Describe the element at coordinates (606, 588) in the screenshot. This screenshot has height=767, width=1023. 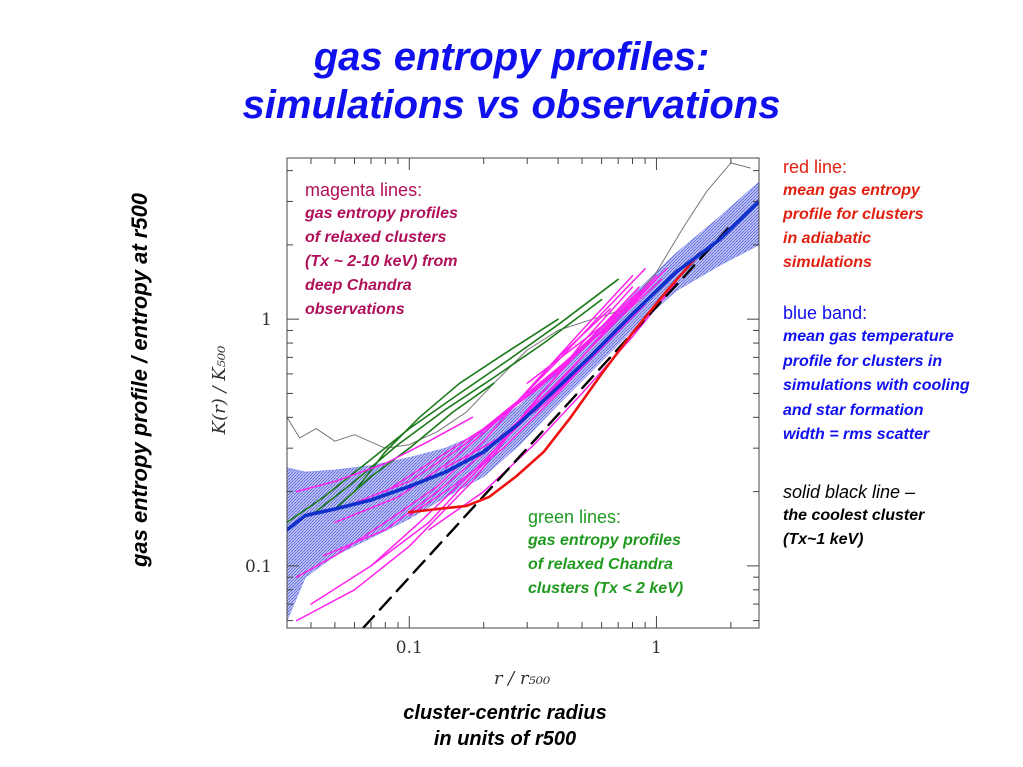
I see `green-note-line: clusters (Tx < 2 keV)` at that location.